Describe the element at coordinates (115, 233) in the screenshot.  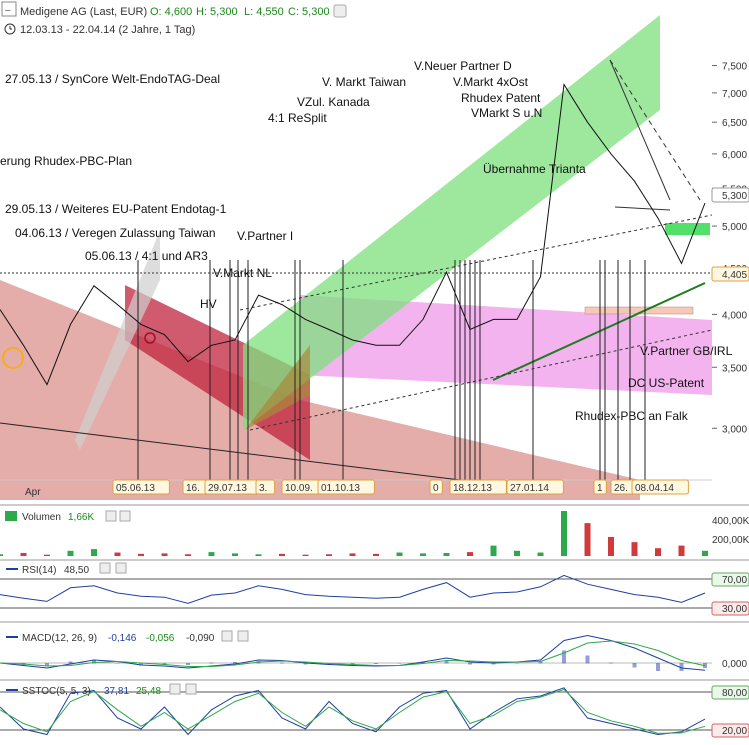
I see `annotation-label: 04.06.13 / Veregen Zulassung Taiwan` at that location.